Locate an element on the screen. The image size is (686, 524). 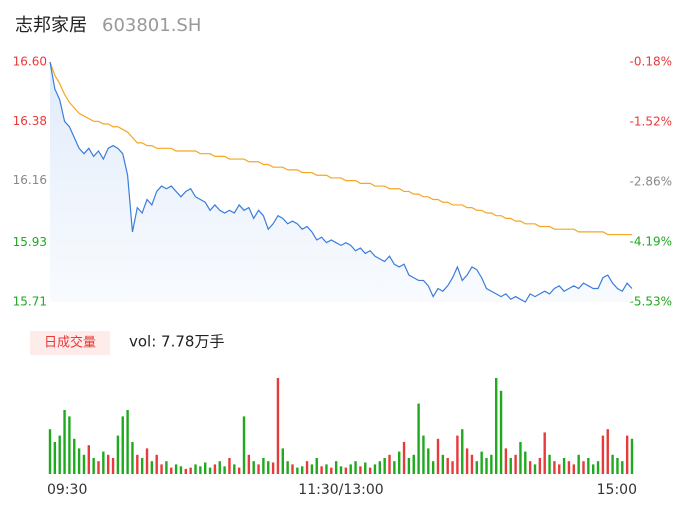
x-tick-label: 15:00 is located at coordinates (617, 490).